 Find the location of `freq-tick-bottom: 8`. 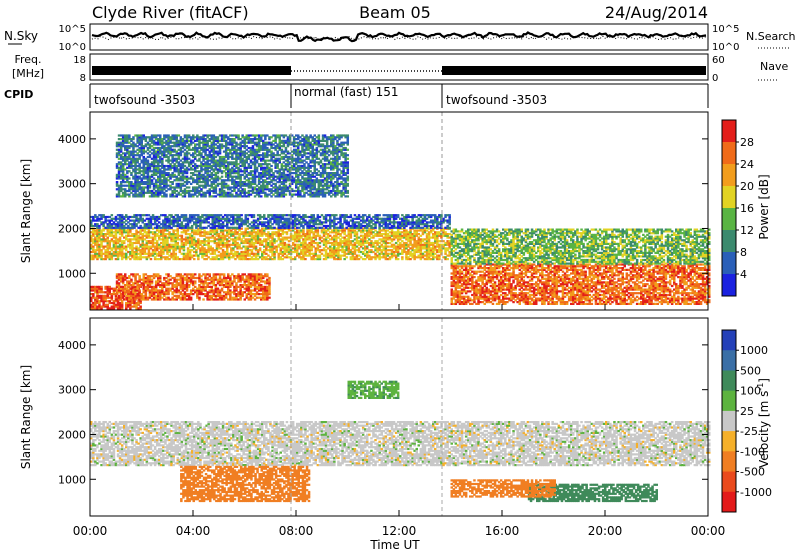

freq-tick-bottom: 8 is located at coordinates (83, 78).